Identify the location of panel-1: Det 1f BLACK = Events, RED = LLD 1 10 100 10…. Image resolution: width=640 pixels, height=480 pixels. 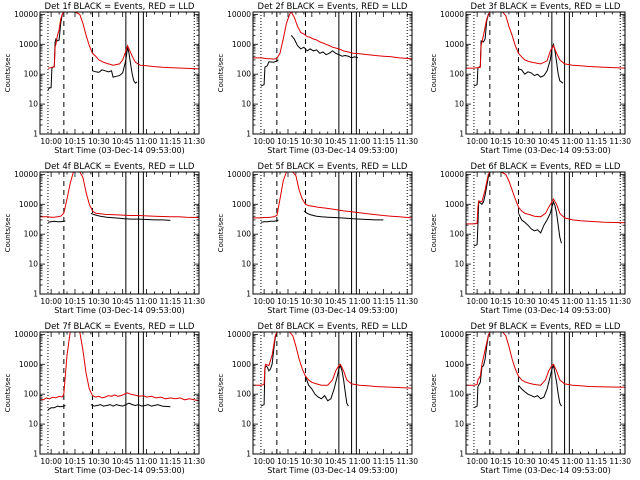
(104, 78).